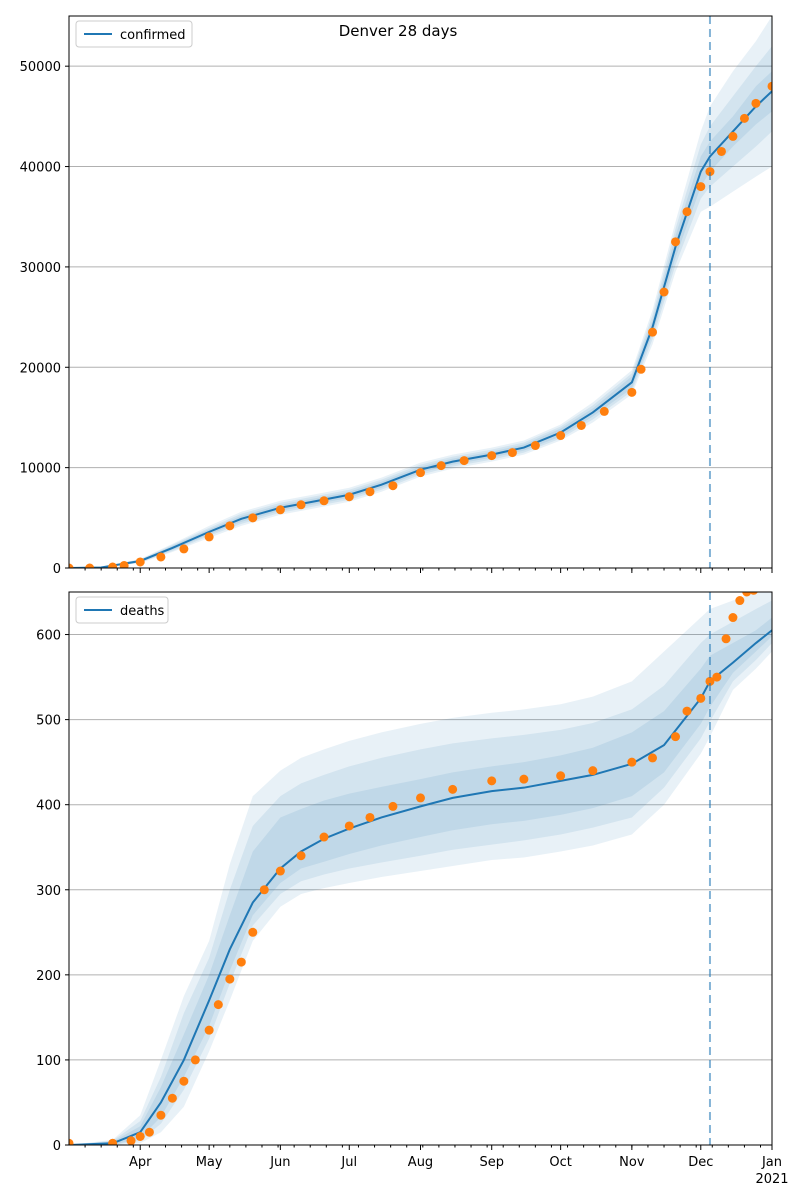 The width and height of the screenshot is (800, 1200). What do you see at coordinates (420, 1162) in the screenshot?
I see `x-tick-label: Aug` at bounding box center [420, 1162].